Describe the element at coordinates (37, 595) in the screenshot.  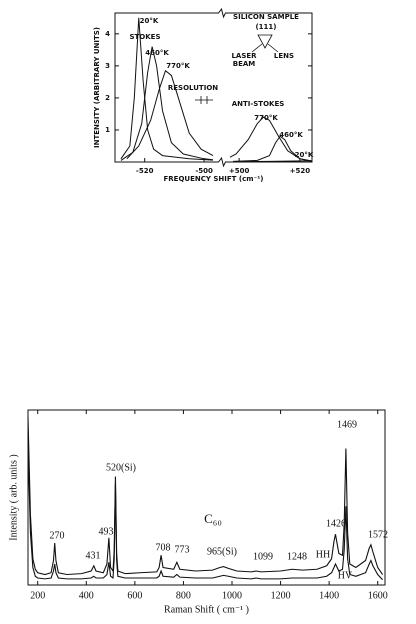
I see `x-tick-label: 200` at that location.